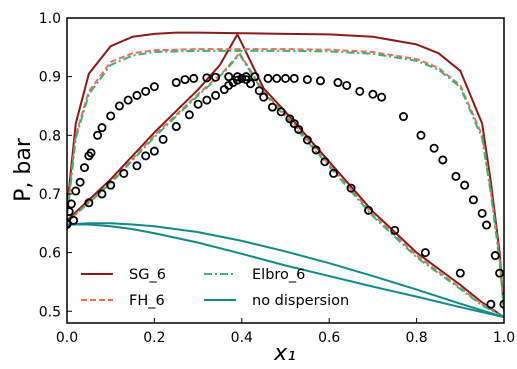 The height and width of the screenshot is (369, 517). Describe the element at coordinates (147, 275) in the screenshot. I see `legend-label-sg6: SG_6` at that location.